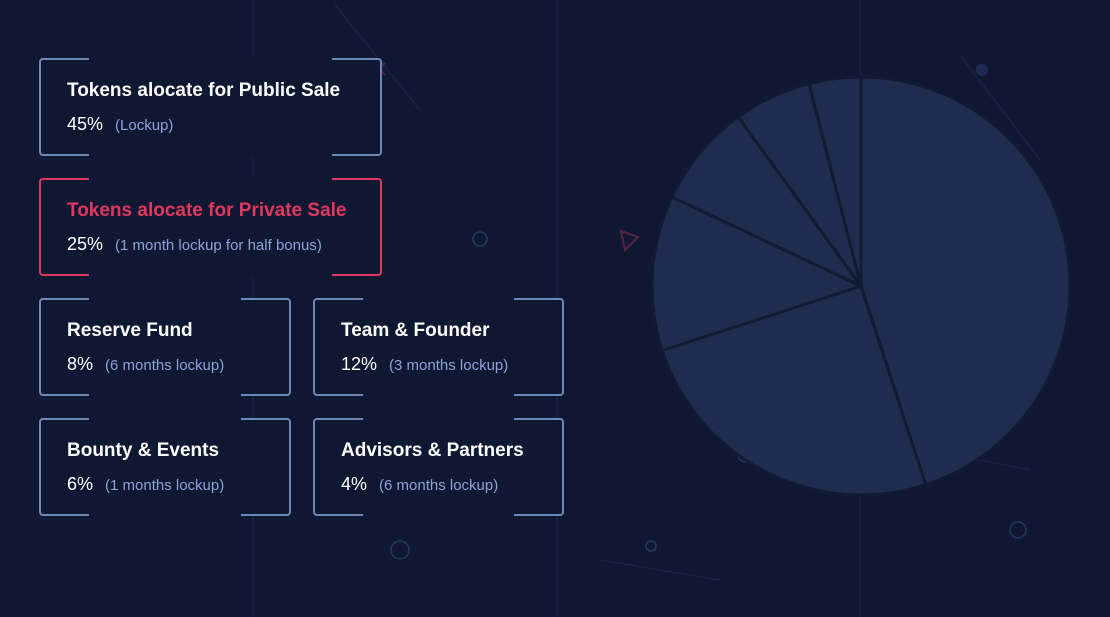 This screenshot has width=1110, height=617. I want to click on card-title: Tokens alocate for Private Sale, so click(207, 210).